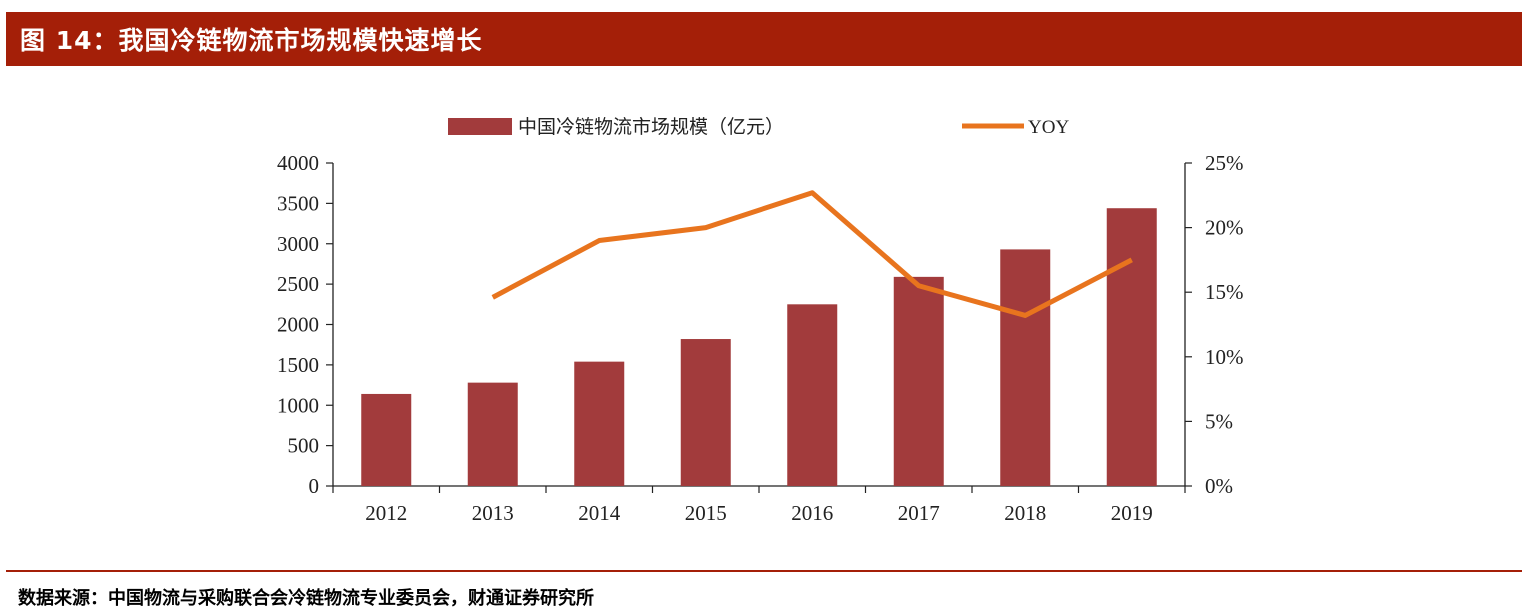  I want to click on left-tick-label: 1000, so click(298, 405).